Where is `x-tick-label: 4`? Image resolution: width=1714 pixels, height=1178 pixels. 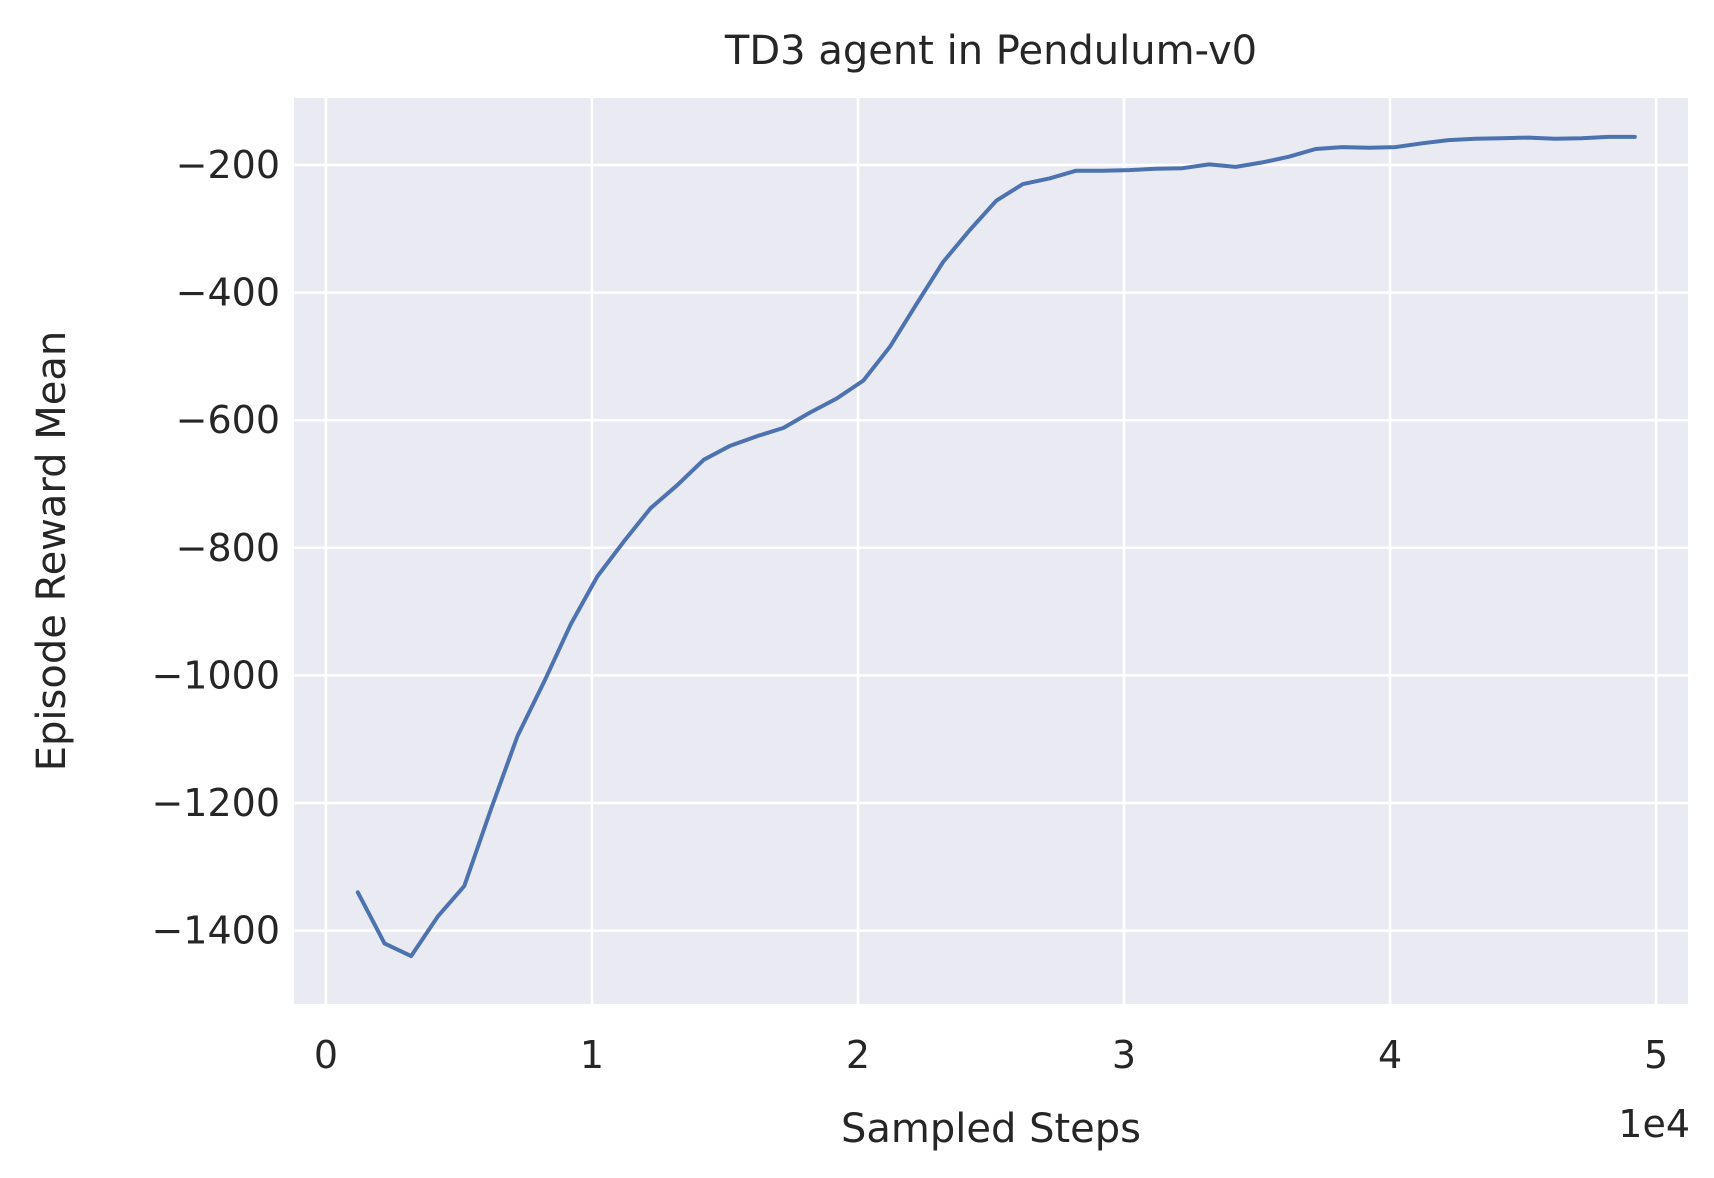
x-tick-label: 4 is located at coordinates (1390, 1055).